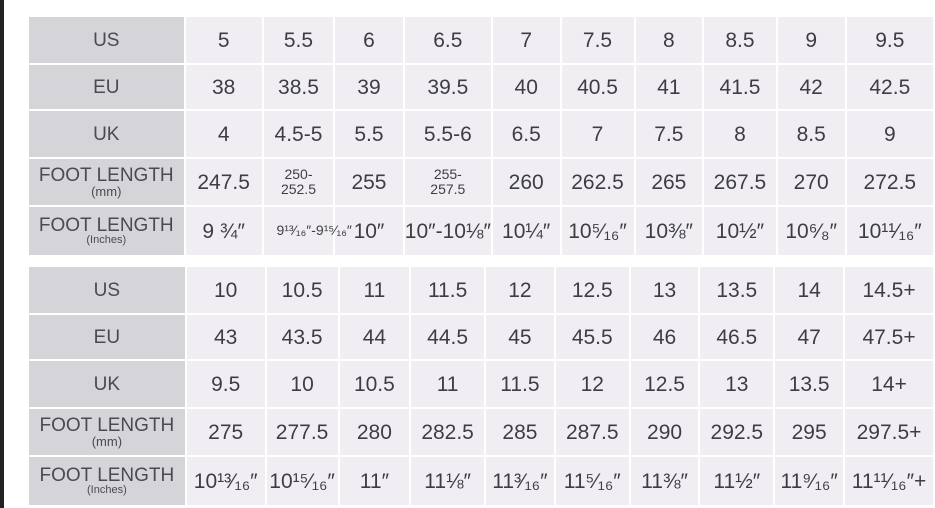 The width and height of the screenshot is (935, 508). Describe the element at coordinates (889, 384) in the screenshot. I see `size-cell: 14+` at that location.